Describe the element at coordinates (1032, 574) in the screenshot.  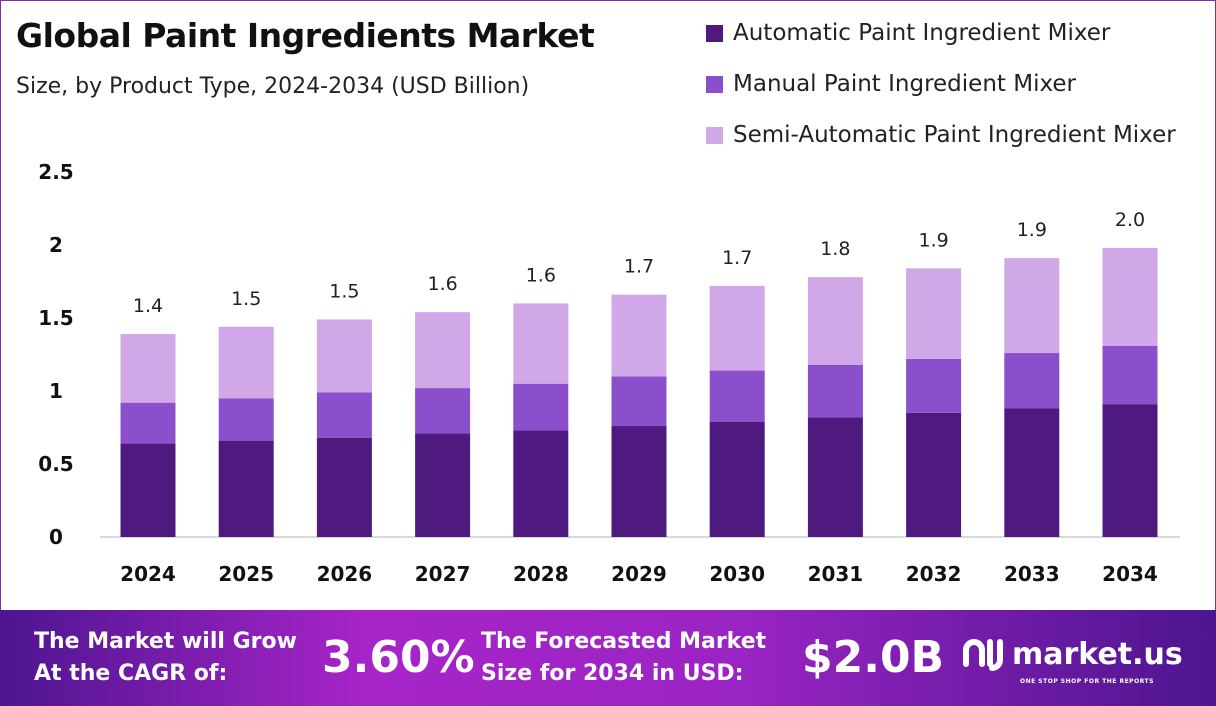
I see `x-tick-label: 2033` at that location.